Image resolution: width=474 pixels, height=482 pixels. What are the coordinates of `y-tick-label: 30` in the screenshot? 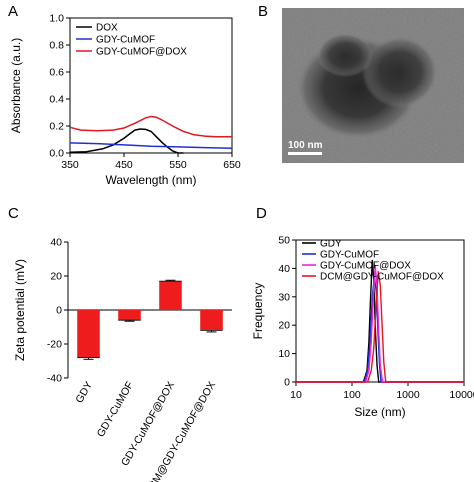 It's located at (284, 297).